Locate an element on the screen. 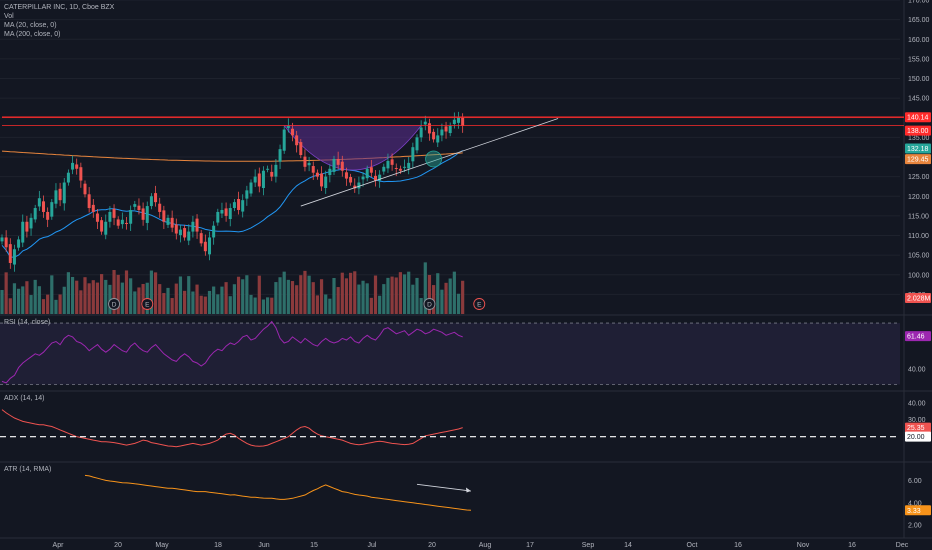  price-tick-label: 145.00 is located at coordinates (919, 99).